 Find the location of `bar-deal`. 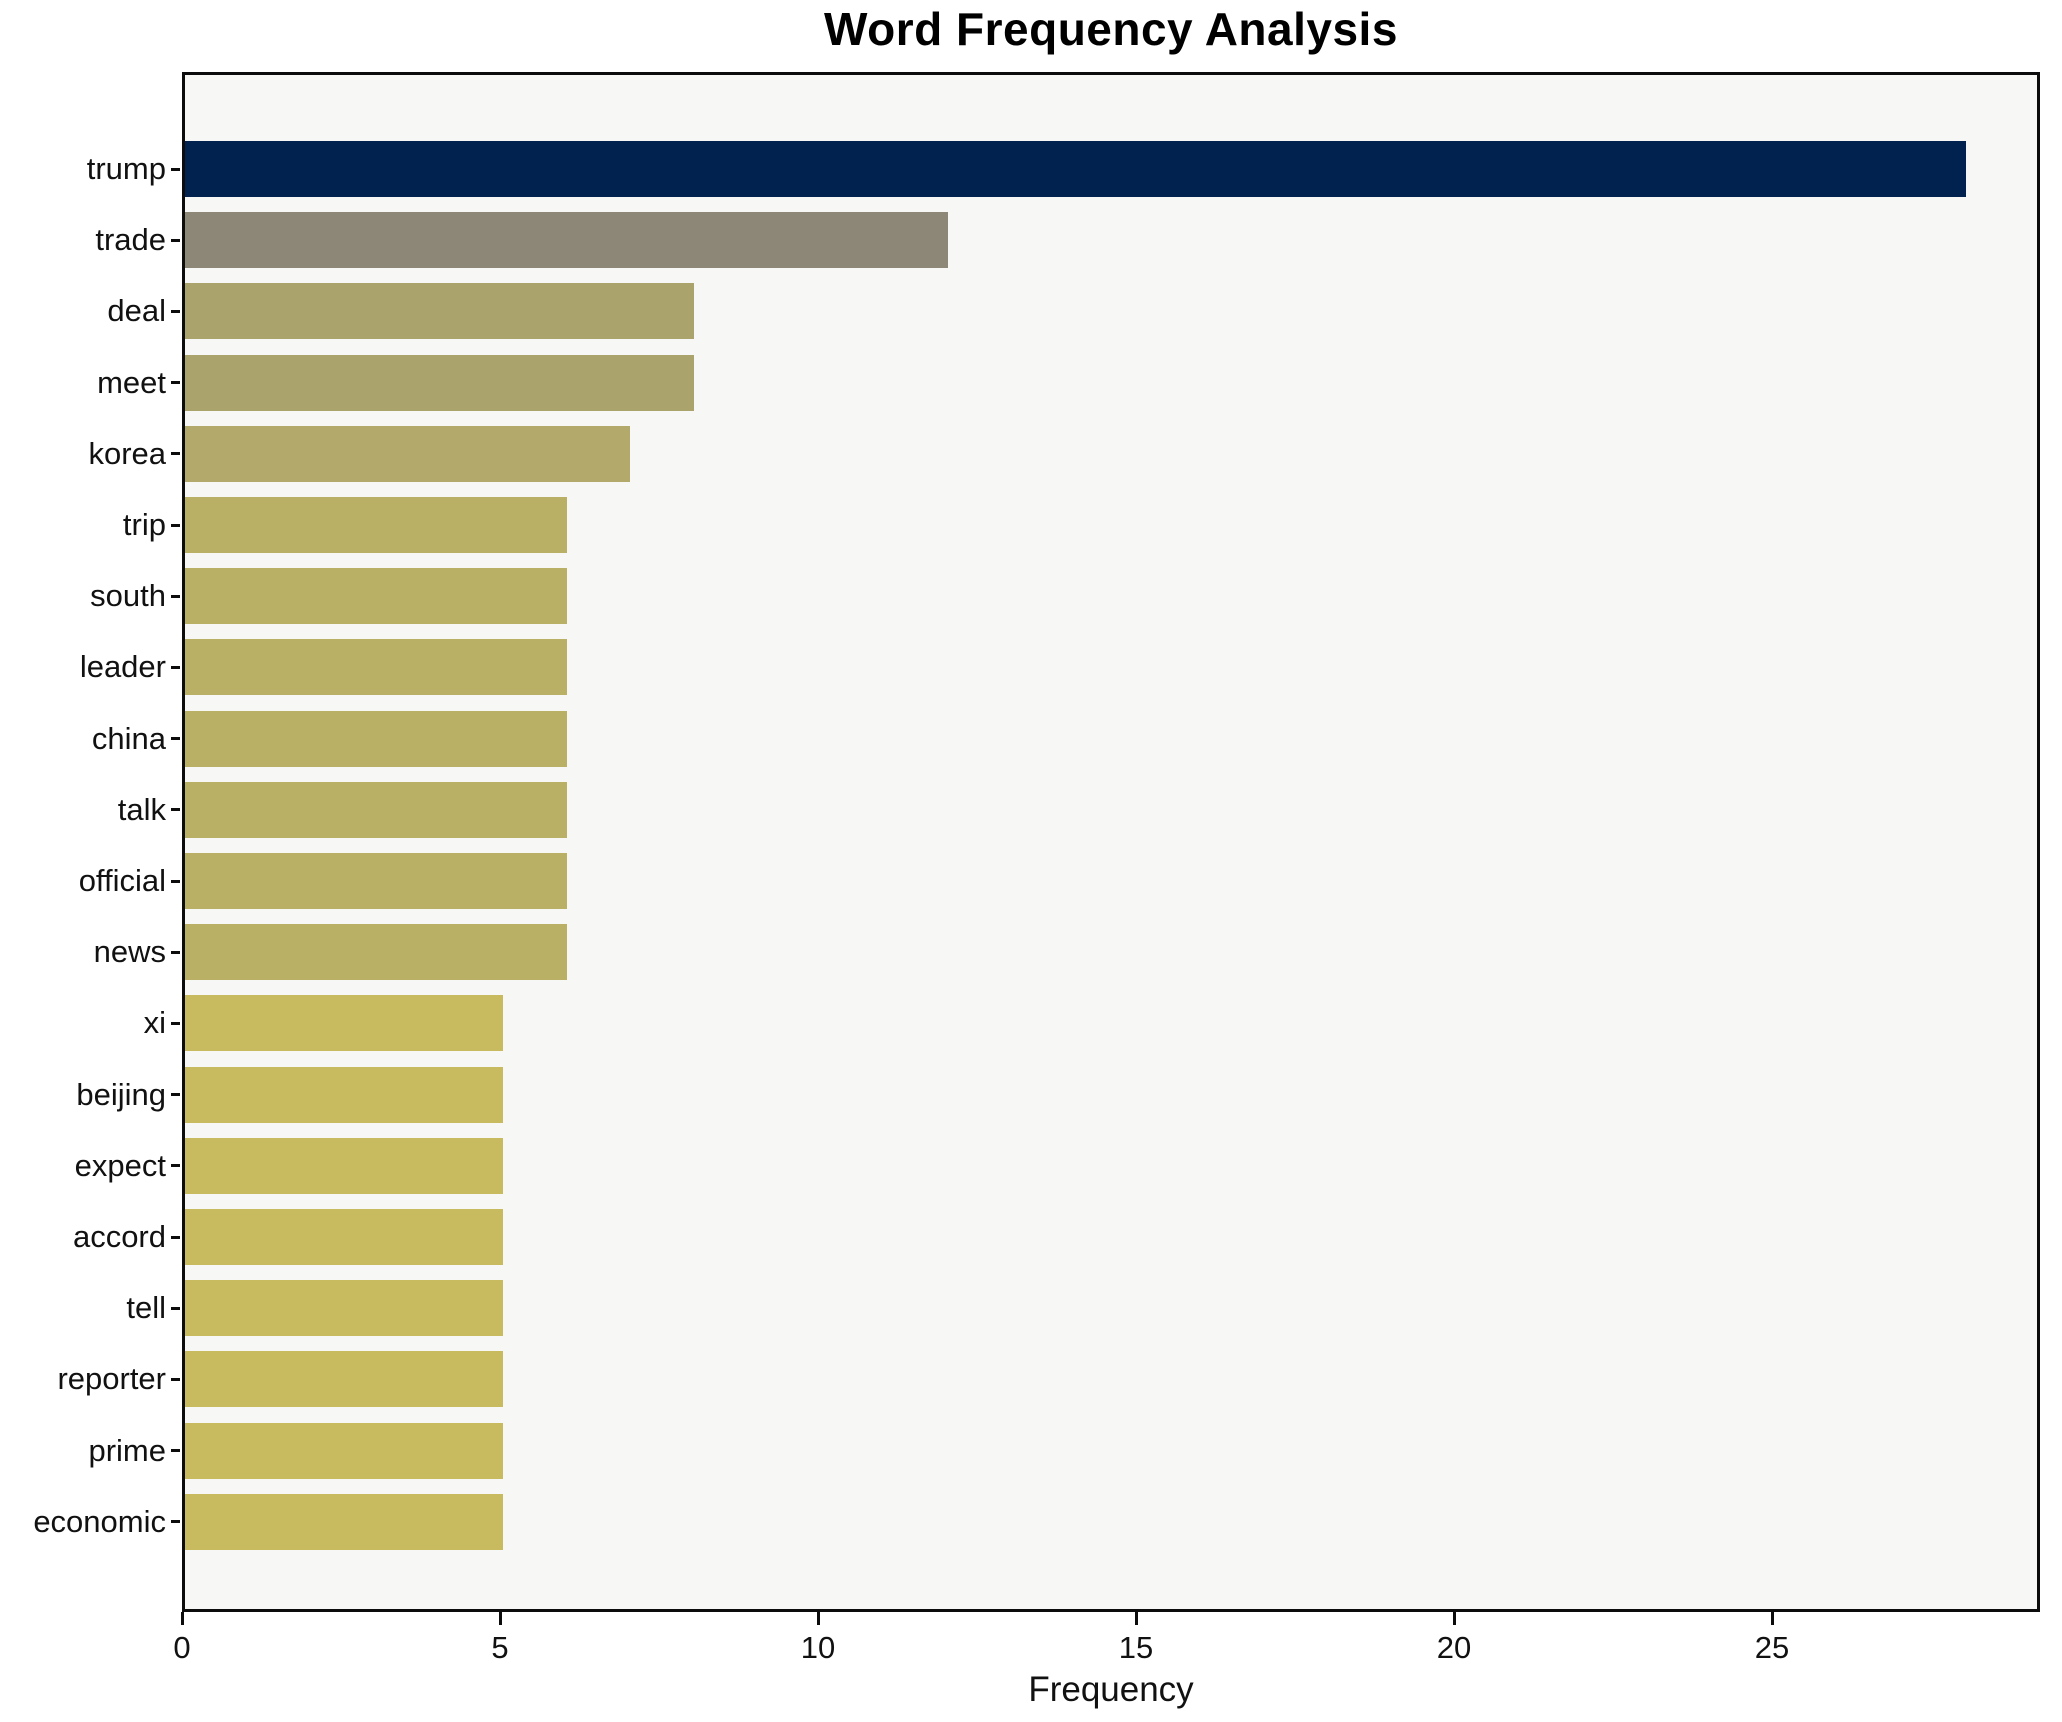

bar-deal is located at coordinates (439, 311).